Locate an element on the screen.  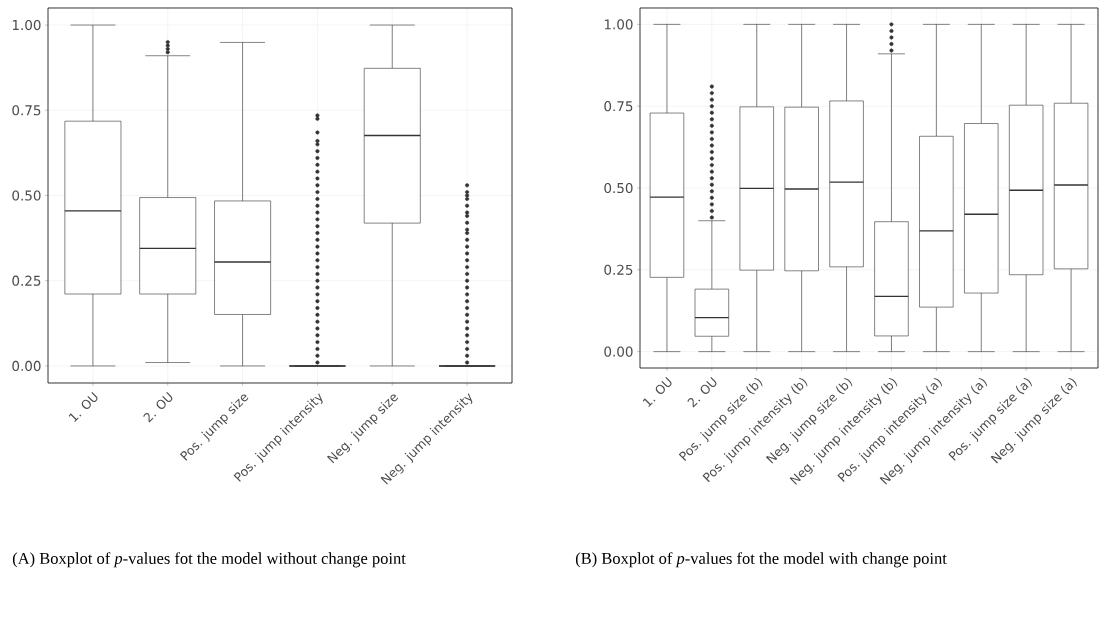
text: (A) Boxplot of p-values fot the model without change point is located at coordinates (209, 560).